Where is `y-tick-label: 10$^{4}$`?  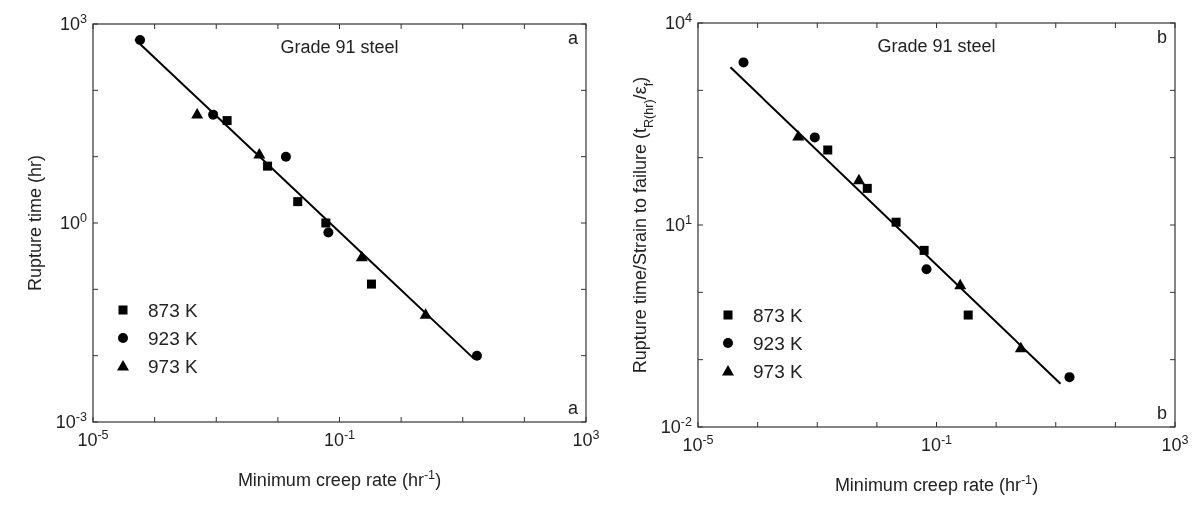 y-tick-label: 10$^{4}$ is located at coordinates (678, 22).